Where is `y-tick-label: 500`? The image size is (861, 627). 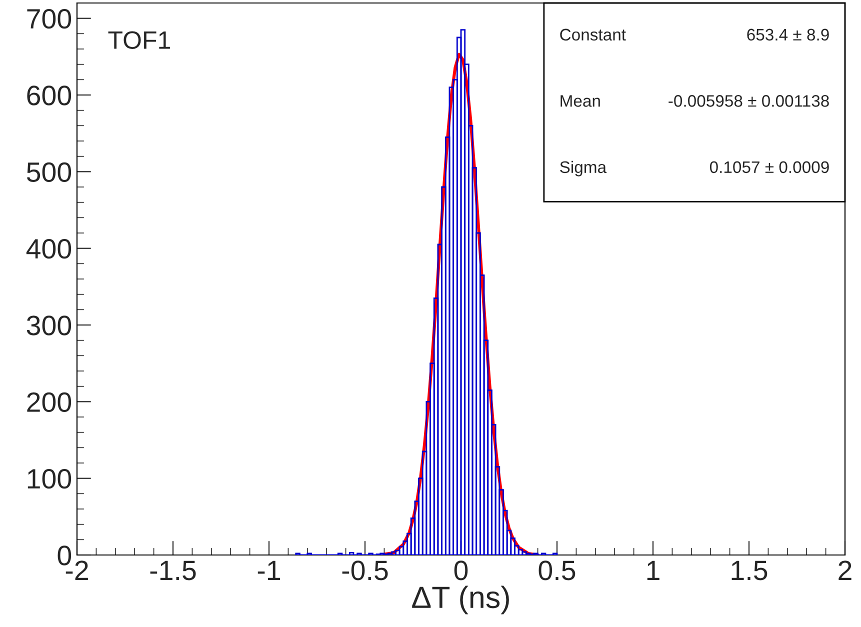 y-tick-label: 500 is located at coordinates (49, 172).